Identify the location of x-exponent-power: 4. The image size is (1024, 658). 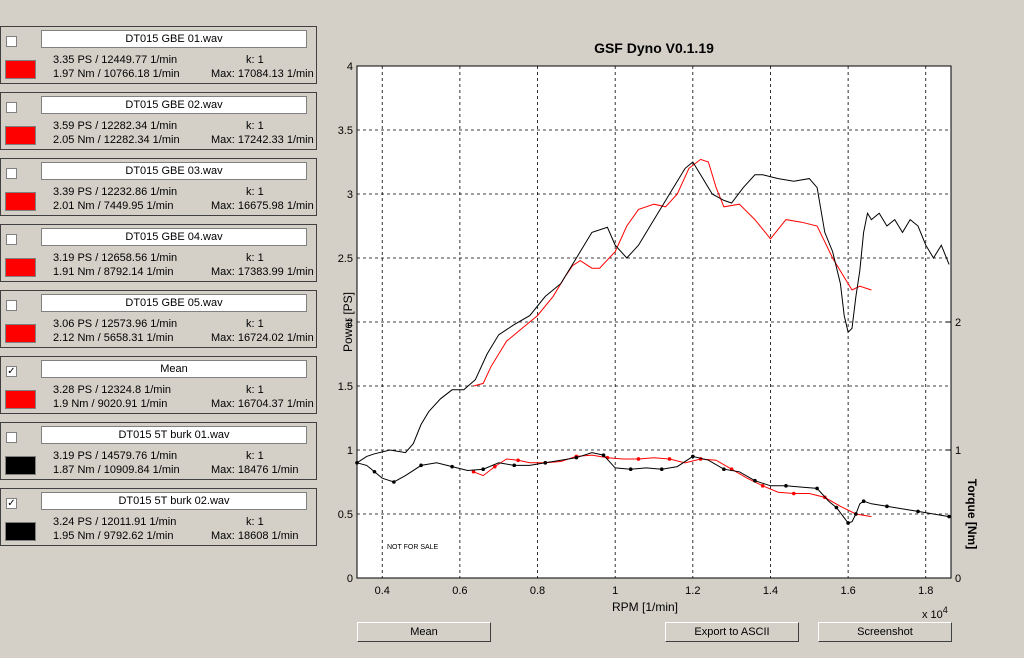
(945, 610).